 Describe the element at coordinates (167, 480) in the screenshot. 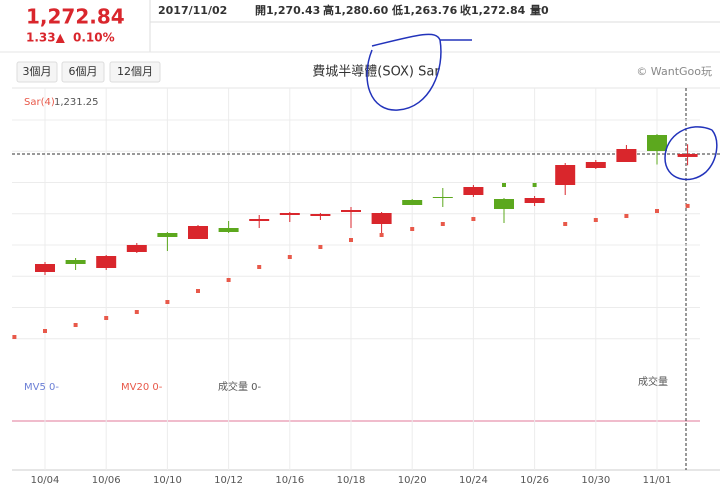

I see `x-tick-label: 10/10` at that location.